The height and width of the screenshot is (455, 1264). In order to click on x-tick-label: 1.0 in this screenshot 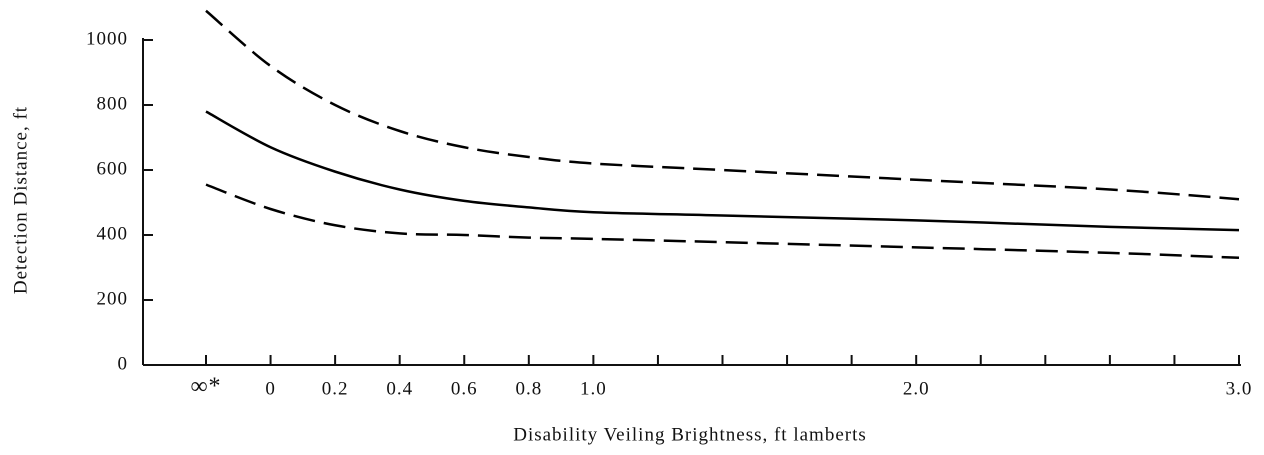, I will do `click(593, 388)`.